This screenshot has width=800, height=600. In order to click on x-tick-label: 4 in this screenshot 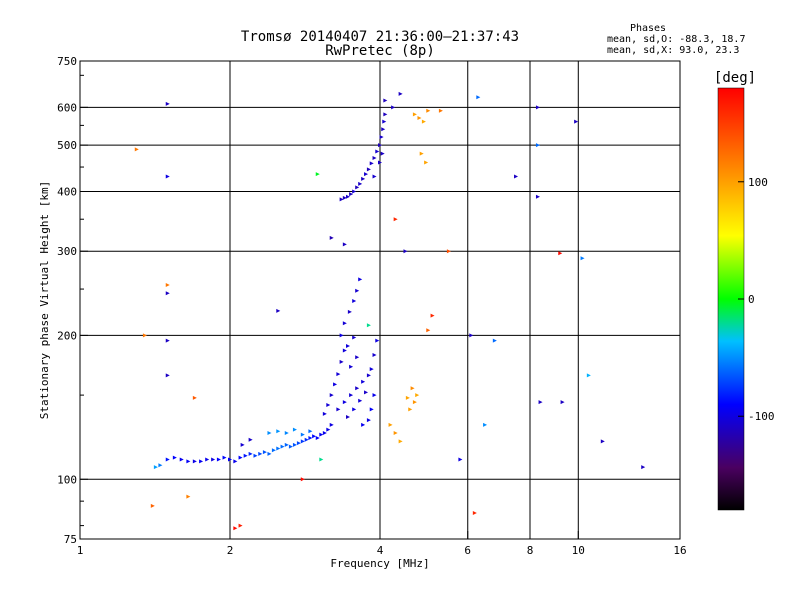, I will do `click(380, 550)`.